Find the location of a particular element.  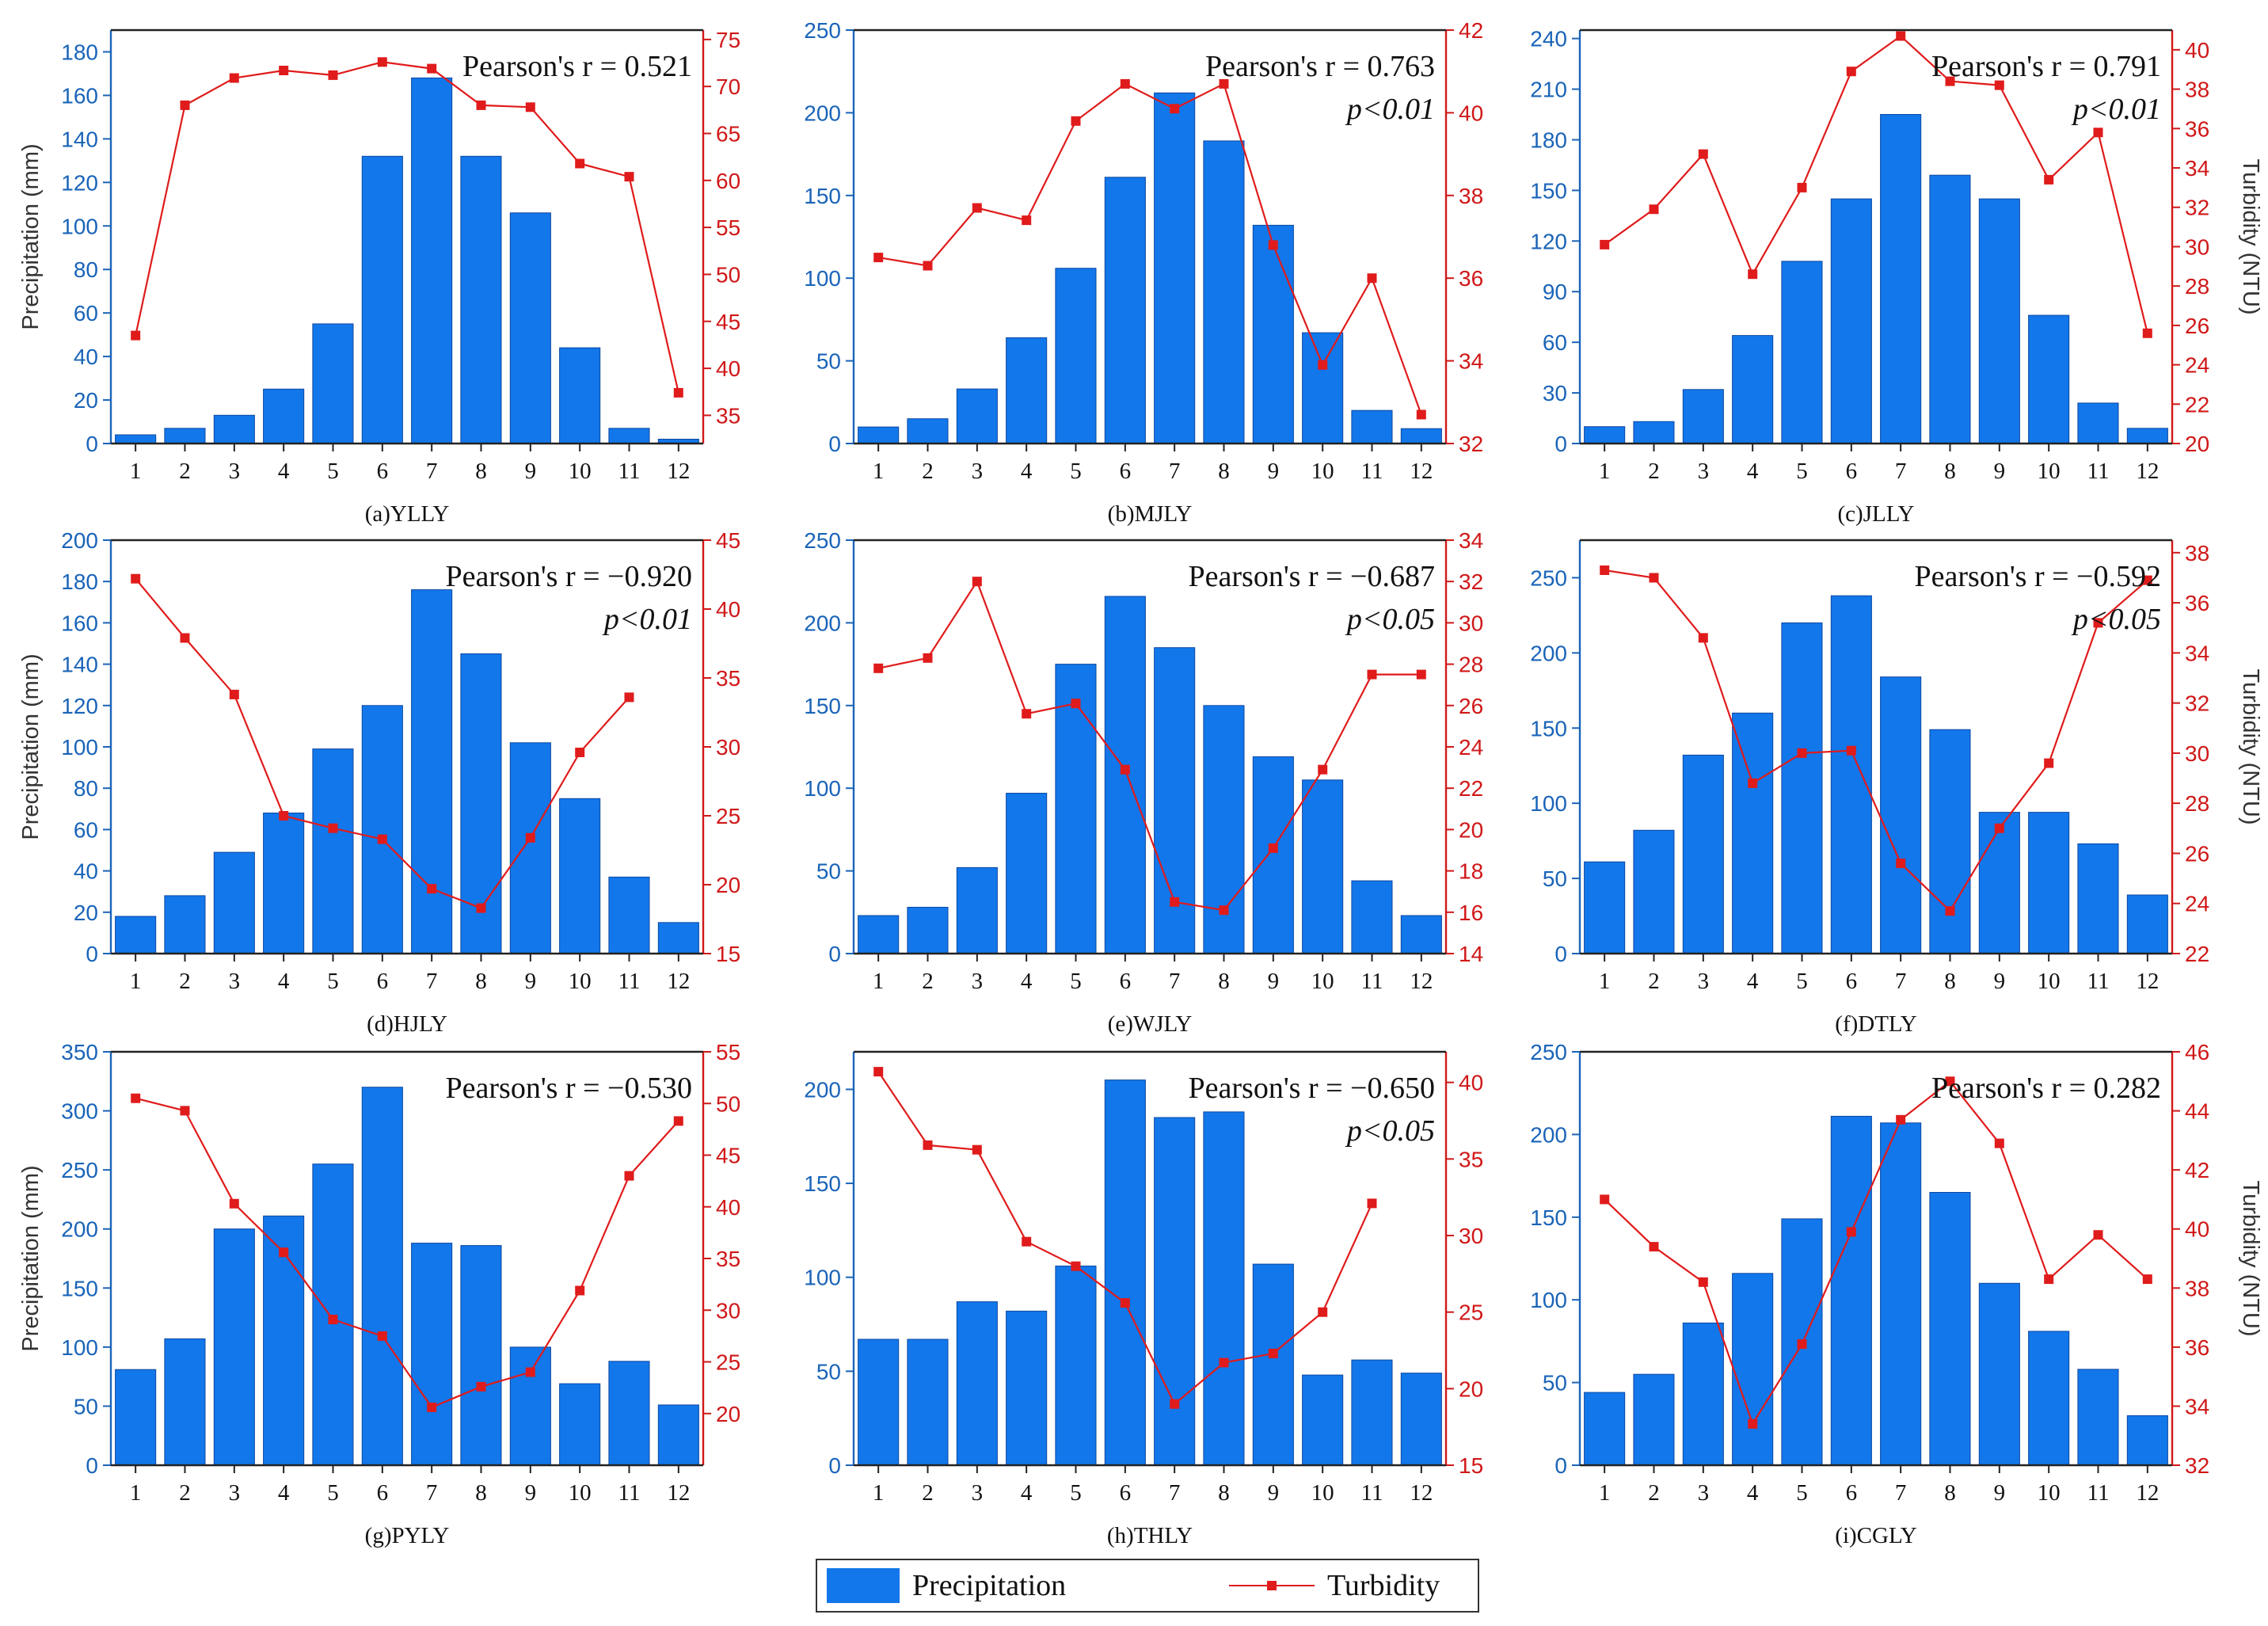

panel-ewjly-xtick-label: 3 is located at coordinates (978, 982).